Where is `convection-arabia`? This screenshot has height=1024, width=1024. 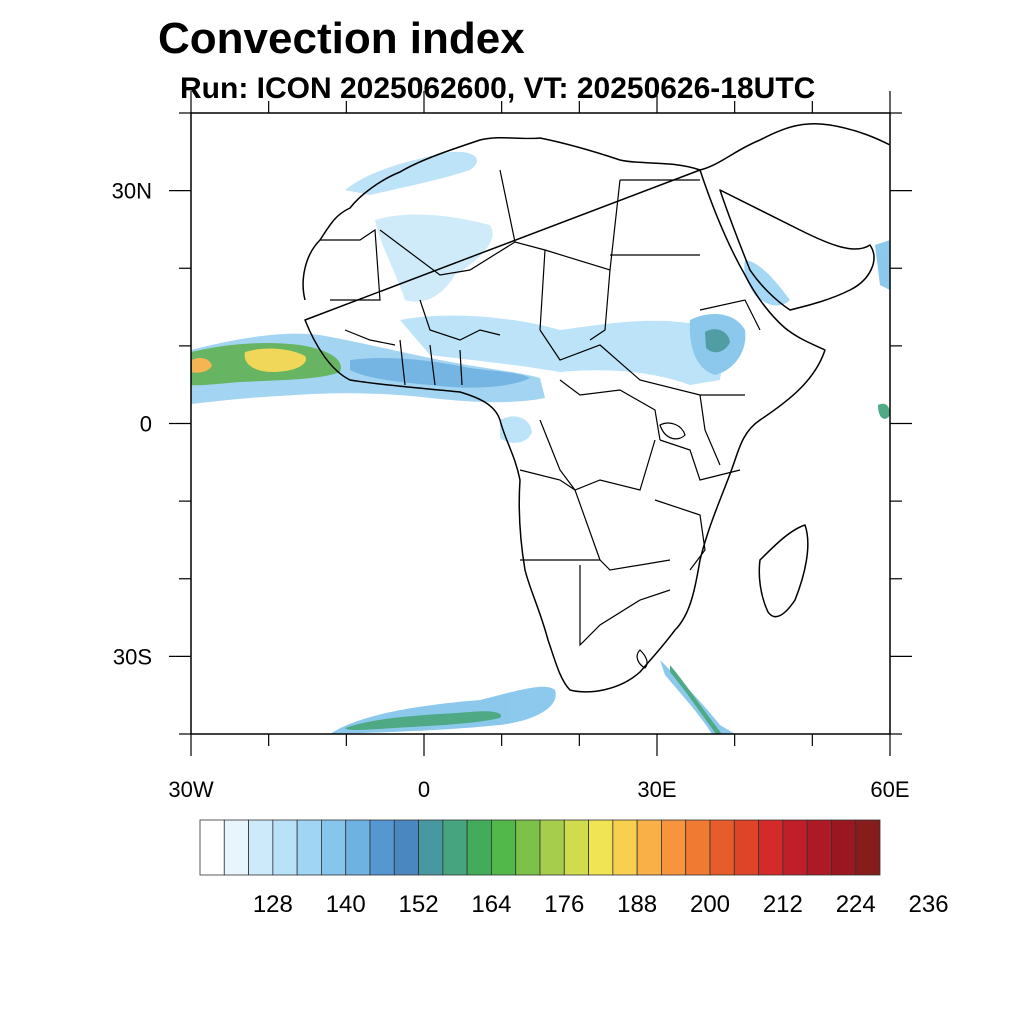
convection-arabia is located at coordinates (767, 283).